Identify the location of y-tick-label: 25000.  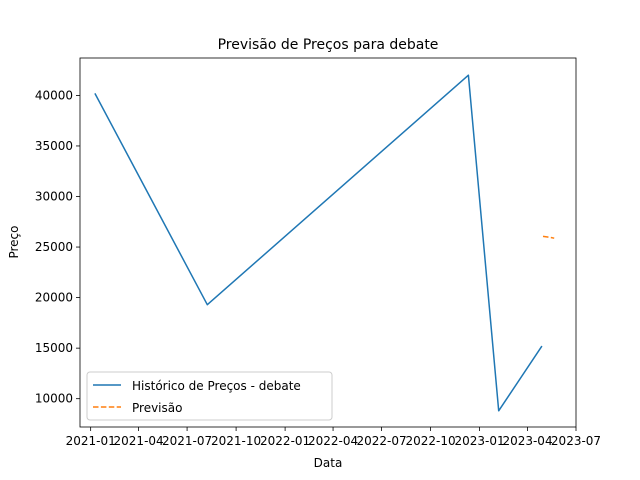
(54, 247).